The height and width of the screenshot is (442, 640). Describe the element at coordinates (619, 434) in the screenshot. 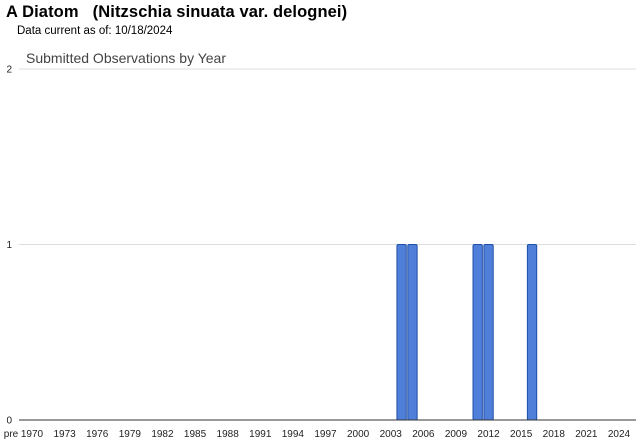

I see `x-tick-label-2024: 2024` at that location.